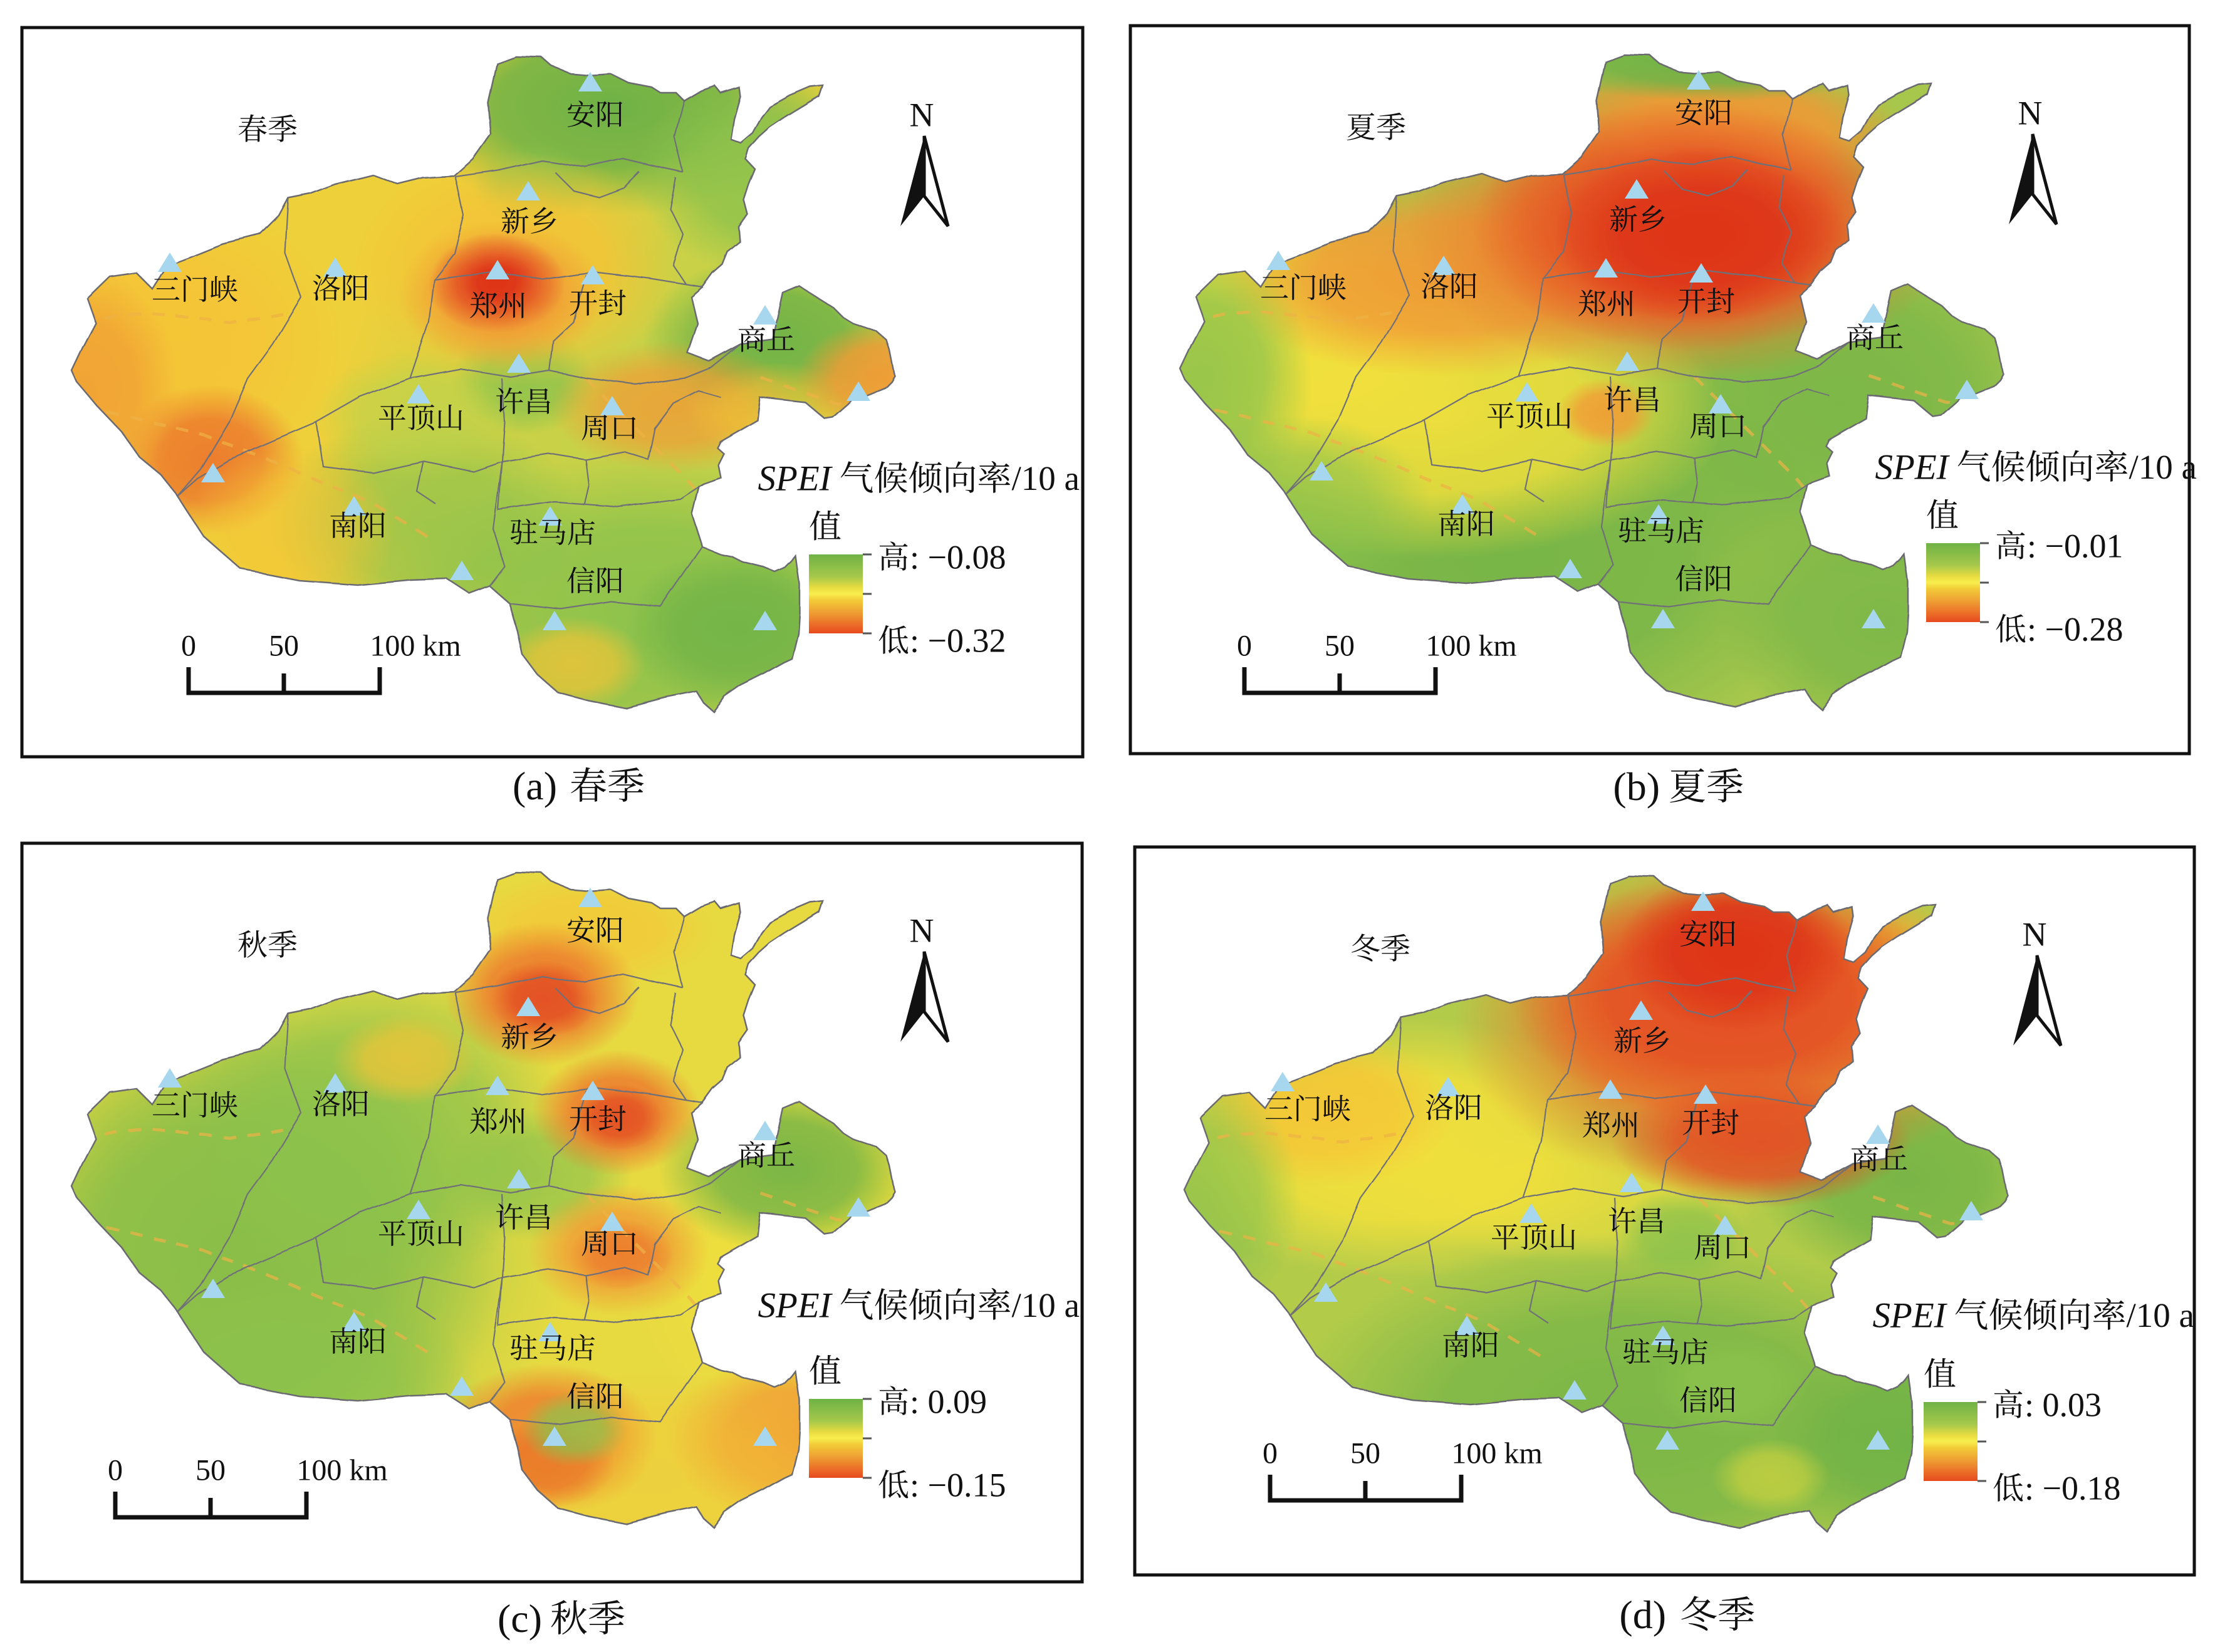 The height and width of the screenshot is (1652, 2220). I want to click on svg-text: (c), so click(520, 1618).